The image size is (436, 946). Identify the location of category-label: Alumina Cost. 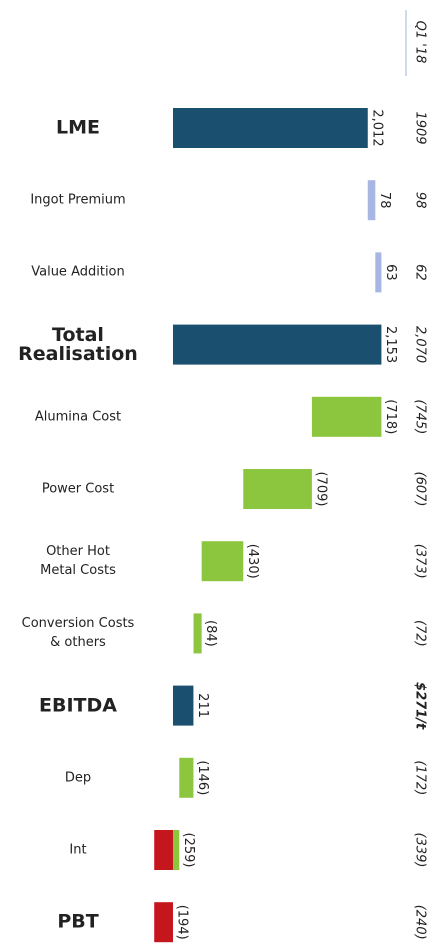
(78, 417).